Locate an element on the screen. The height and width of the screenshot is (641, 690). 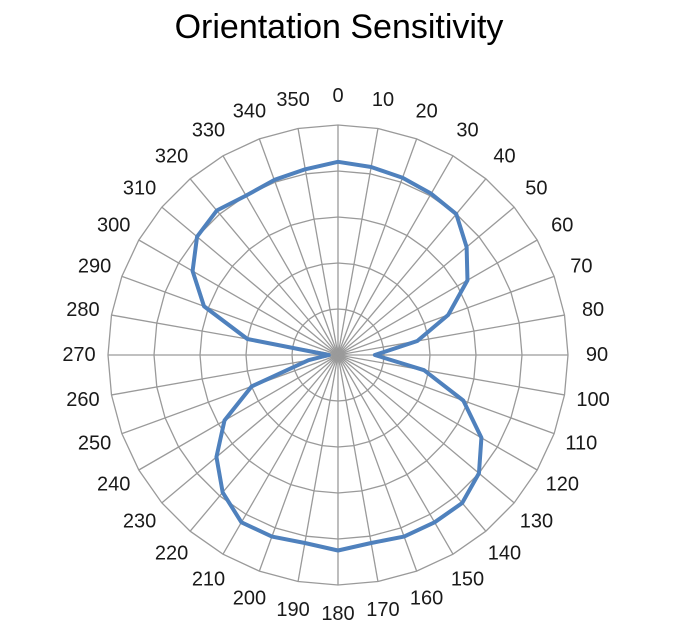
angle-label-110: 110 is located at coordinates (581, 444).